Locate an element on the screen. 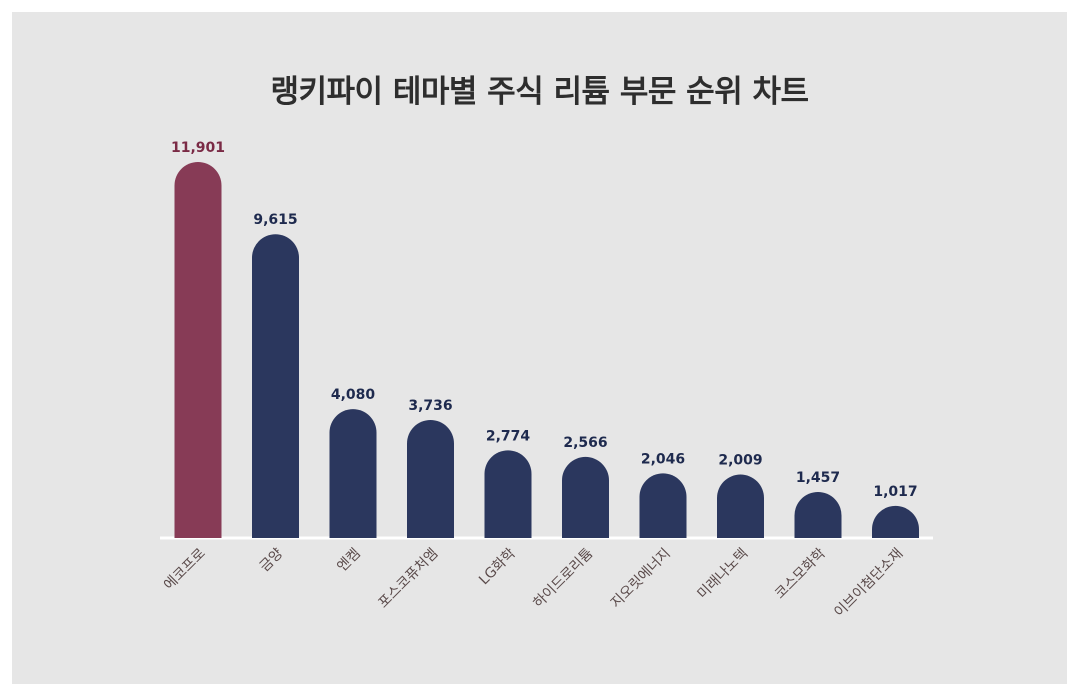  bar-value-label: 1,017 is located at coordinates (895, 492).